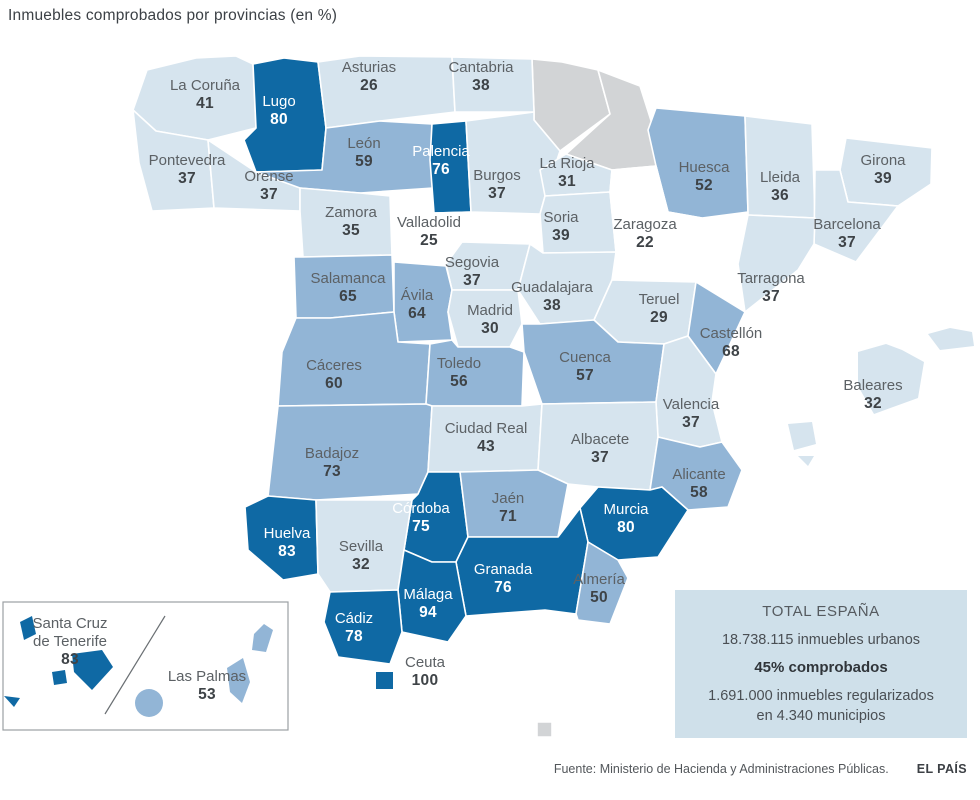 This screenshot has width=980, height=800. I want to click on province-label-orense: Orense 37, so click(268, 185).